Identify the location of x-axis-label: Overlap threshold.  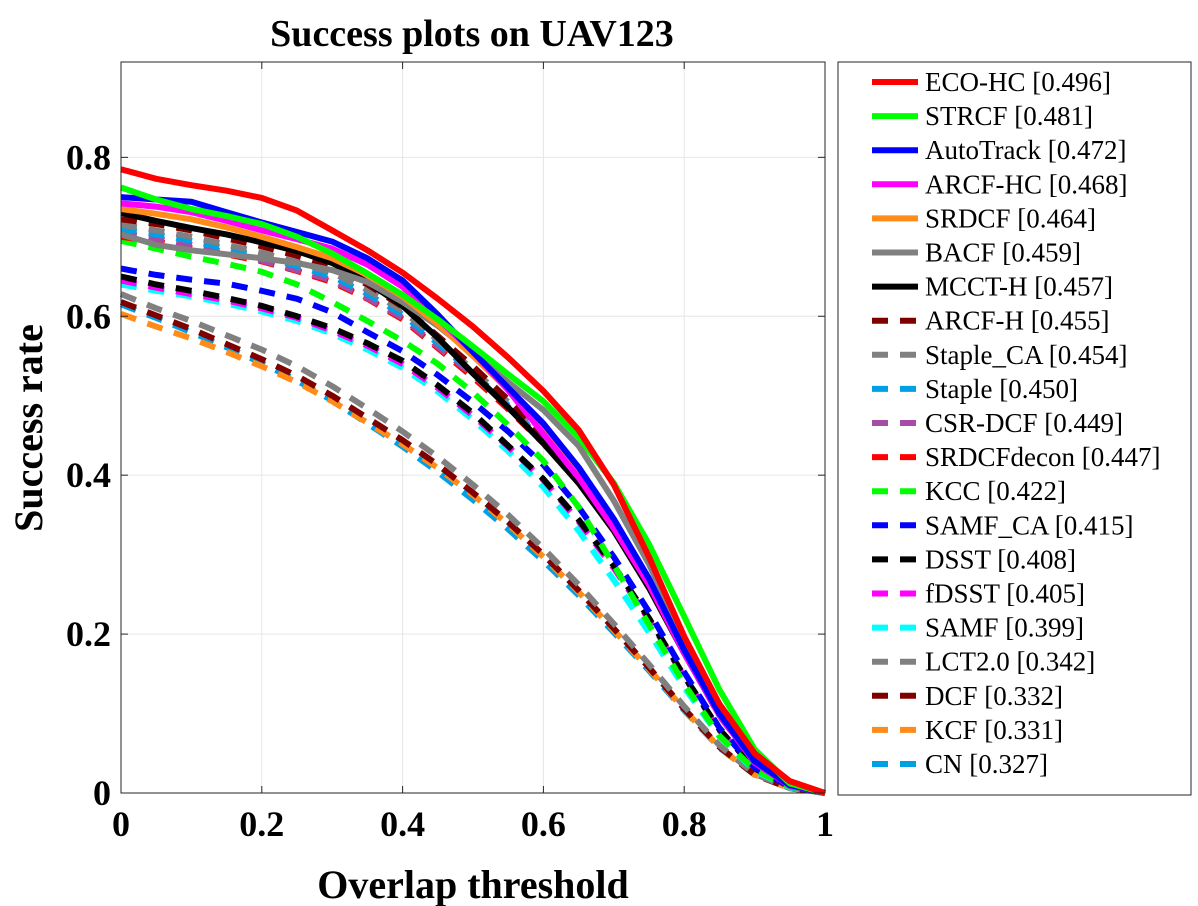
(473, 884).